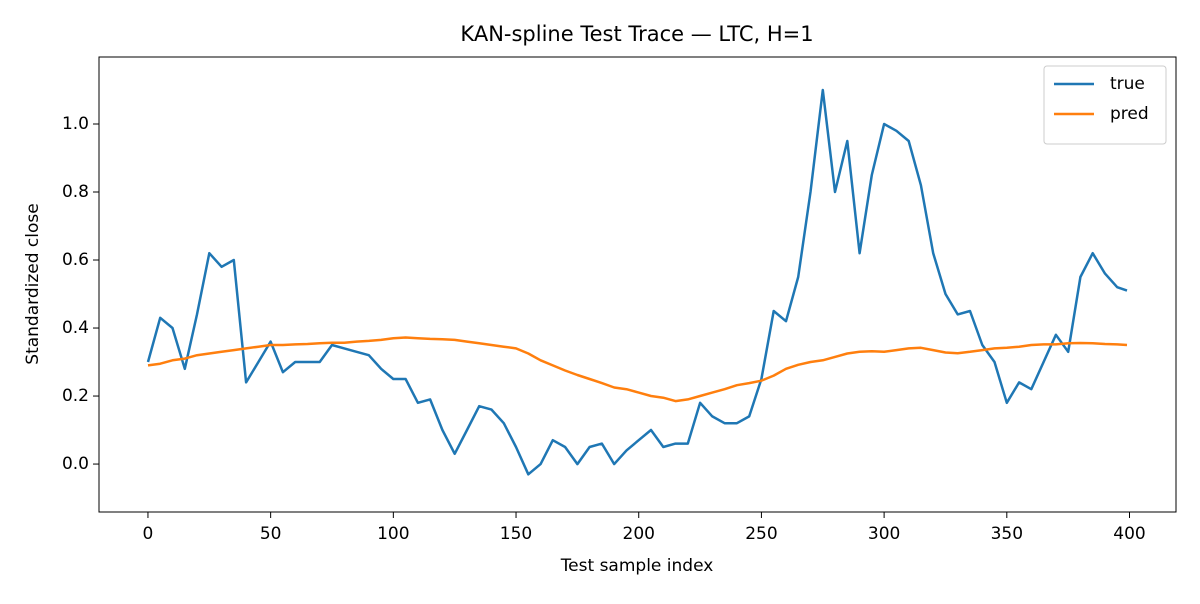 The height and width of the screenshot is (604, 1200). What do you see at coordinates (1127, 84) in the screenshot?
I see `legend-label: true` at bounding box center [1127, 84].